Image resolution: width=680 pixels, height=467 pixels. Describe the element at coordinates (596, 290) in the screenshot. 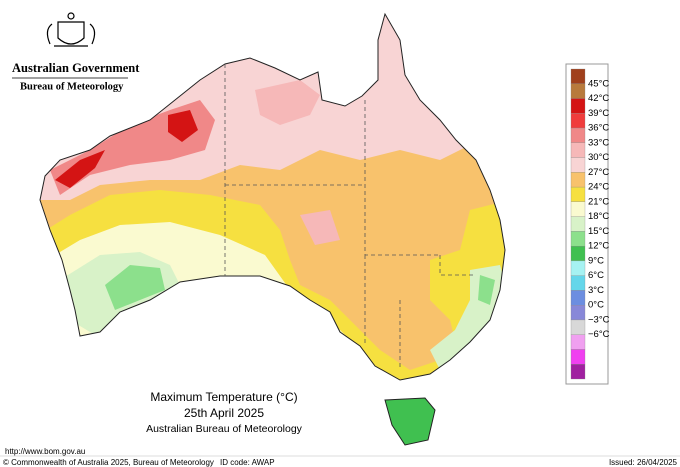

I see `legend-label: 3°C` at that location.